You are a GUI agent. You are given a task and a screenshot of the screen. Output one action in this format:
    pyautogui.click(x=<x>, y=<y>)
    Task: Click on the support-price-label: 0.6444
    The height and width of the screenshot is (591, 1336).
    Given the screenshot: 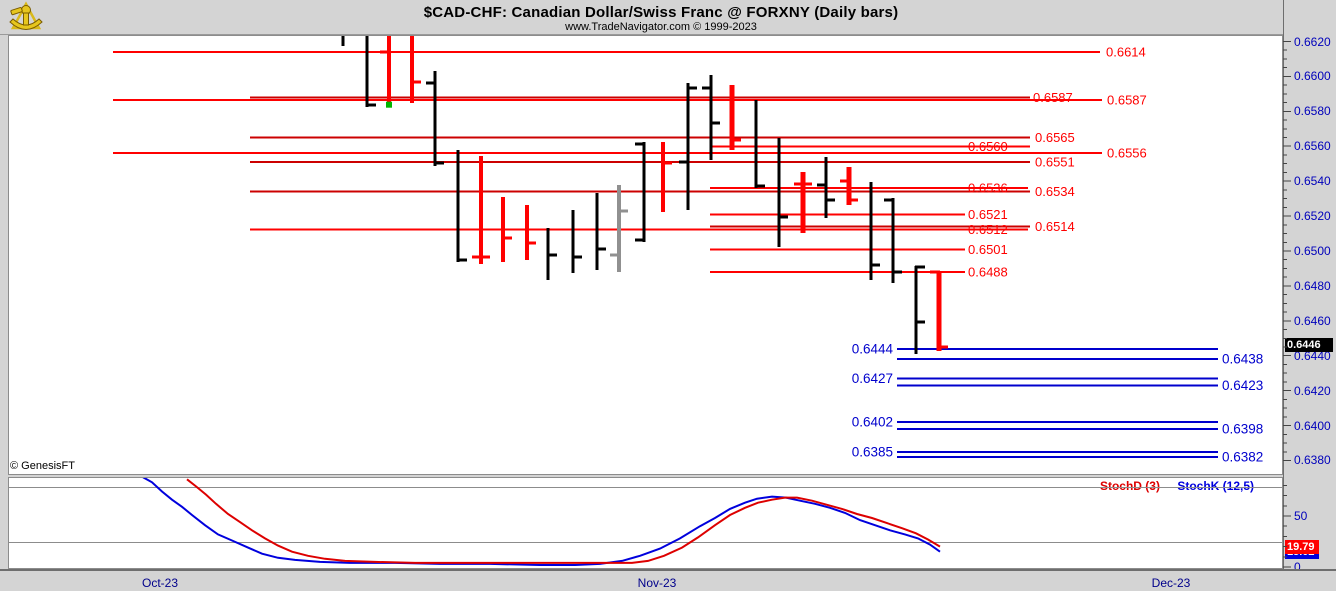 What is the action you would take?
    pyautogui.click(x=873, y=348)
    